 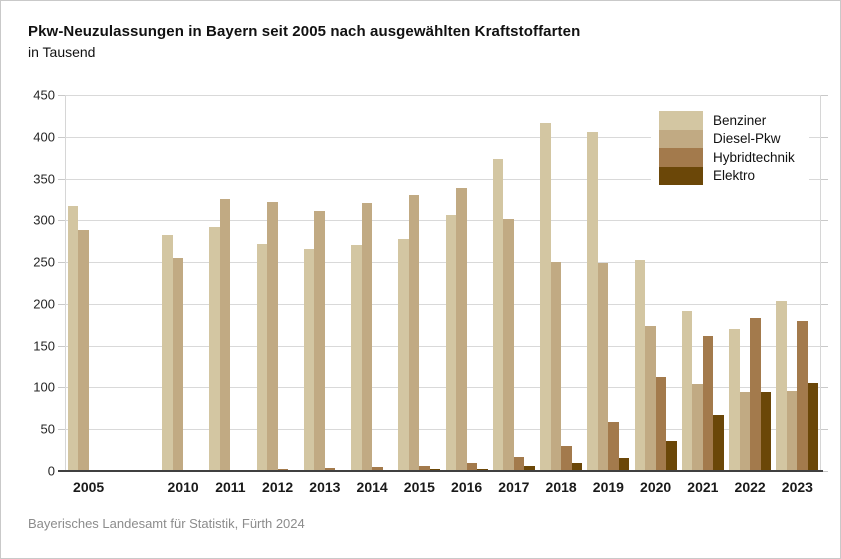 What do you see at coordinates (47, 429) in the screenshot?
I see `y-axis-label: 50` at bounding box center [47, 429].